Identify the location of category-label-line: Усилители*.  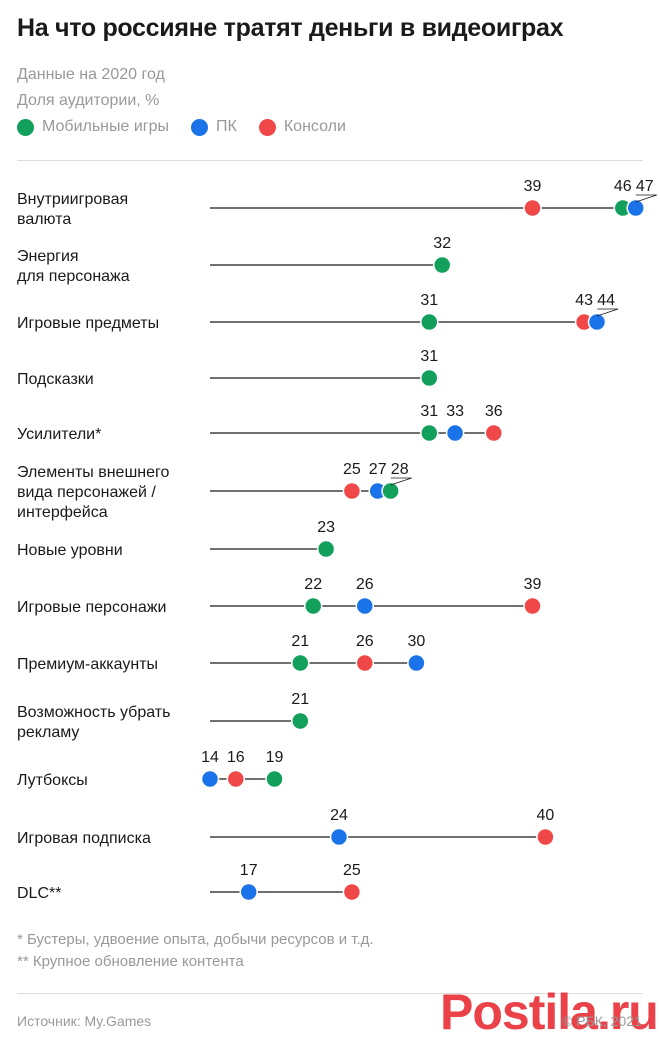
(59, 434).